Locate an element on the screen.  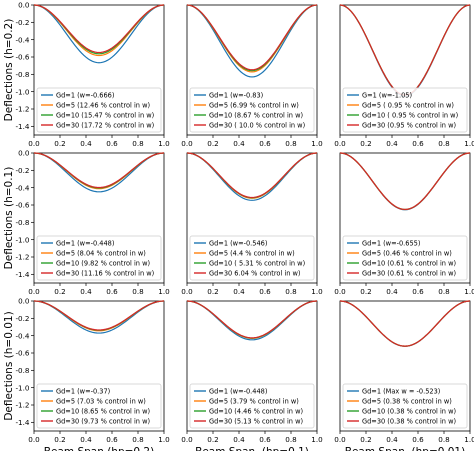
legend-entry: Gd=10 (0.38 % control in w) is located at coordinates (409, 411).